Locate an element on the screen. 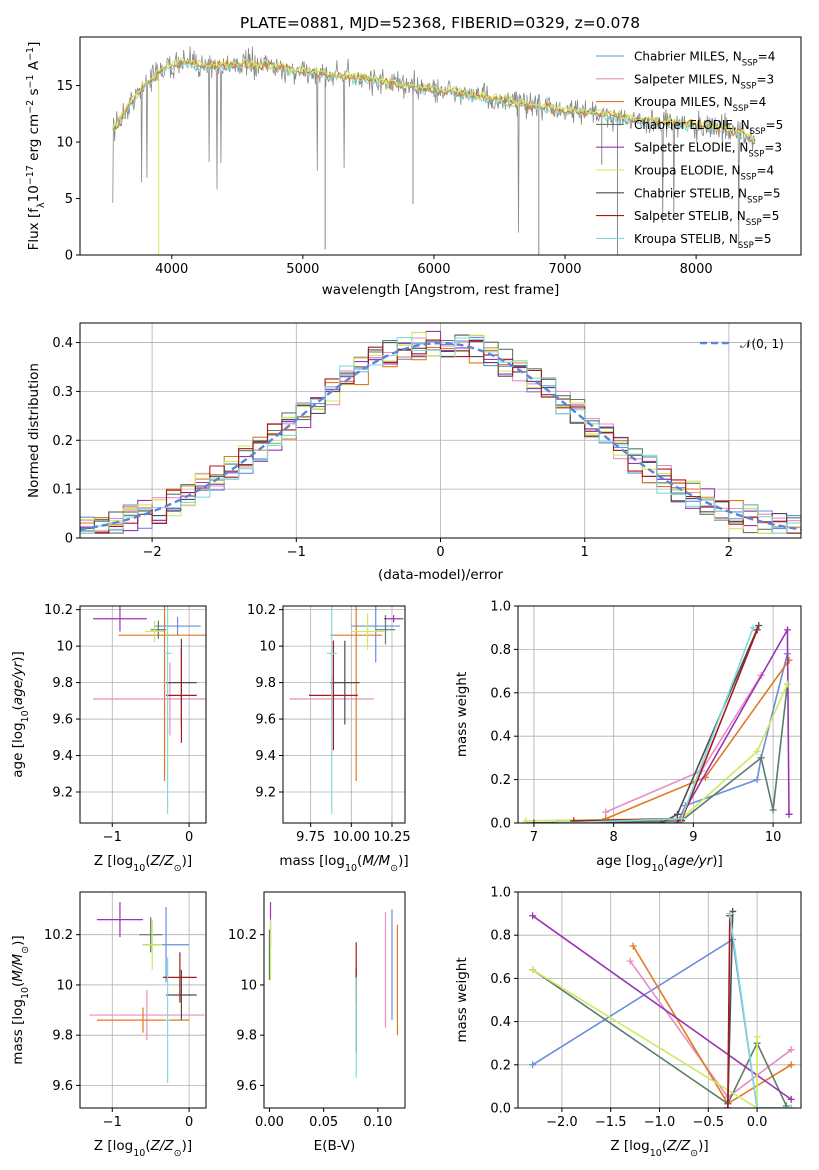  spectrum-xtick-label: 7000 is located at coordinates (564, 269).